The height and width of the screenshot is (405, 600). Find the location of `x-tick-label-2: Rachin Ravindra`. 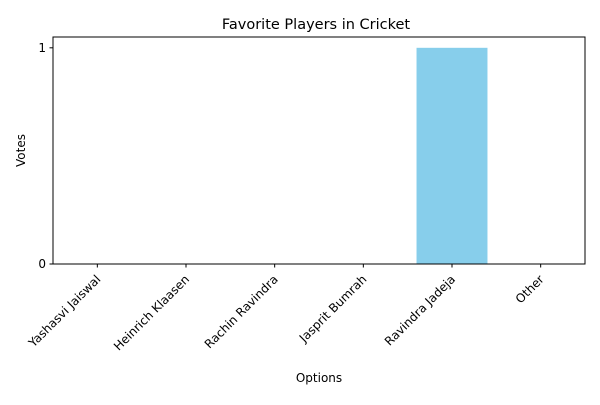

x-tick-label-2: Rachin Ravindra is located at coordinates (241, 311).